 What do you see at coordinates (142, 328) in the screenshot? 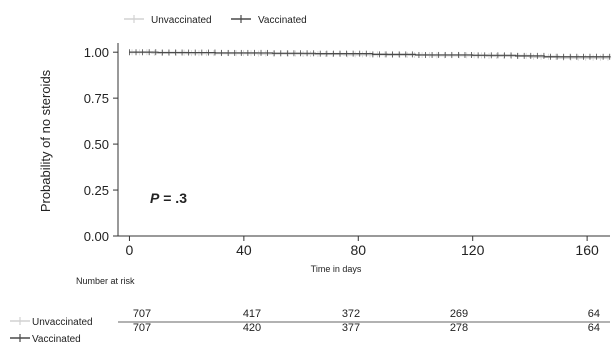
I see `risk-value-vaccinated: 707` at bounding box center [142, 328].